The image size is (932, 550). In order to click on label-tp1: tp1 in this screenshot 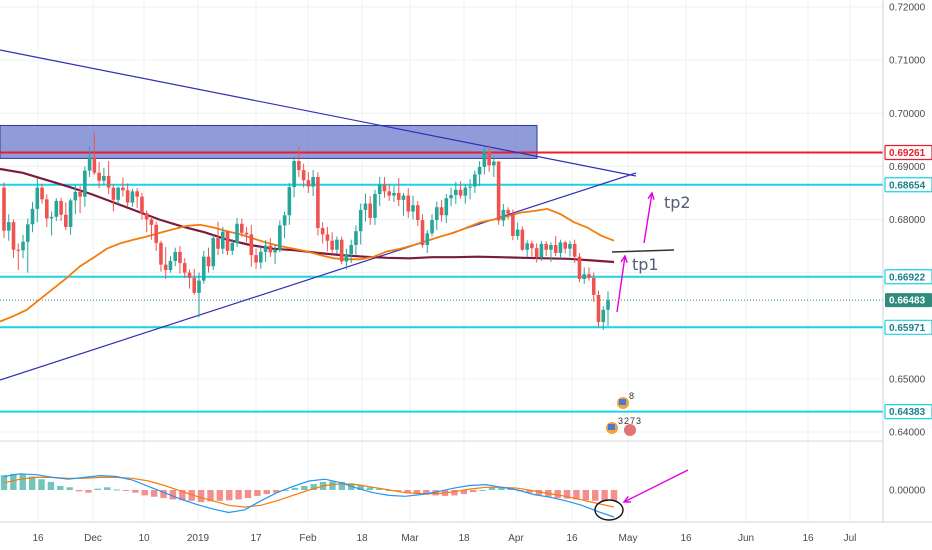, I will do `click(645, 264)`.